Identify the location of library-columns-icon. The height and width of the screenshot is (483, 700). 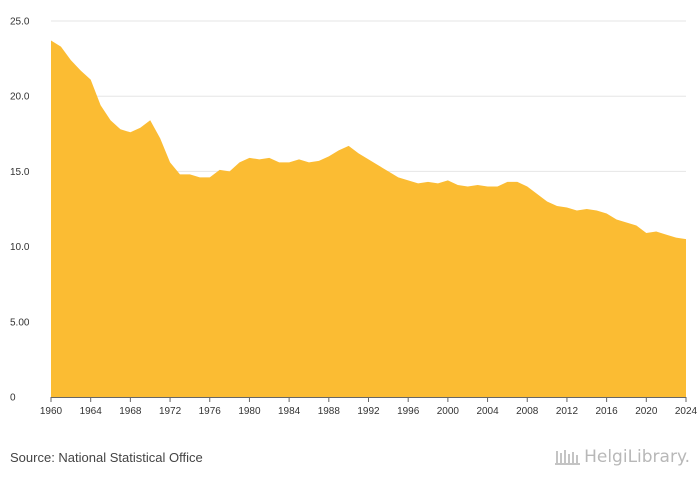
(568, 457).